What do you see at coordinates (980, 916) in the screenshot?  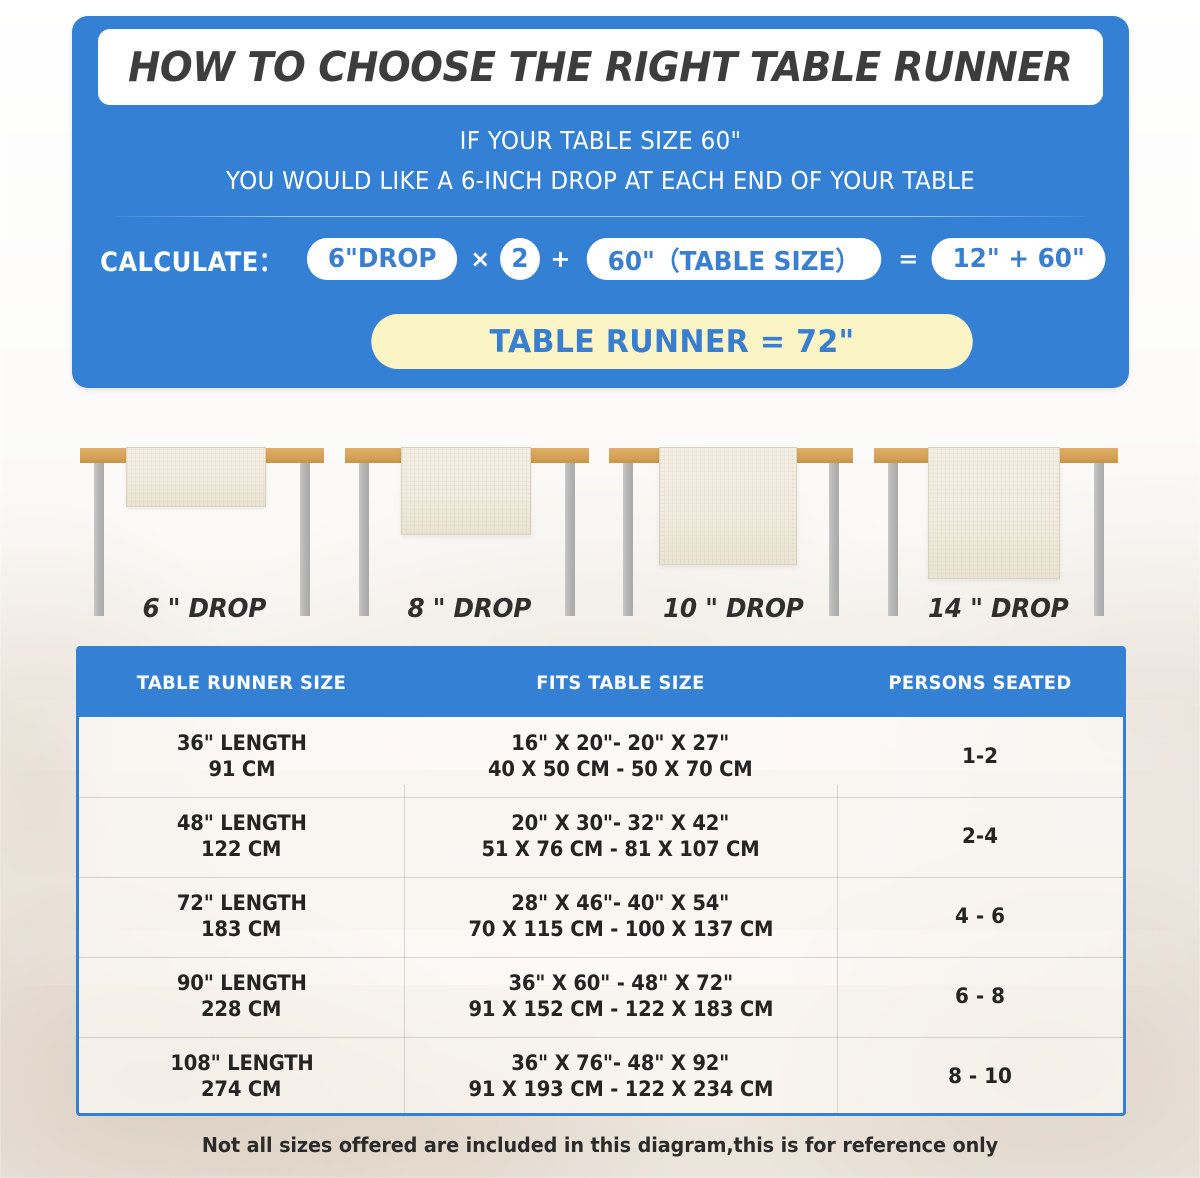 I see `cell-persons-seated: 4 - 6` at bounding box center [980, 916].